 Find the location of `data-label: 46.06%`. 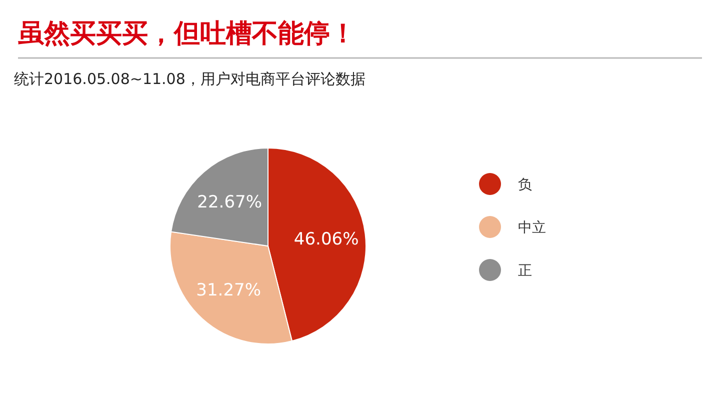

data-label: 46.06% is located at coordinates (326, 240).